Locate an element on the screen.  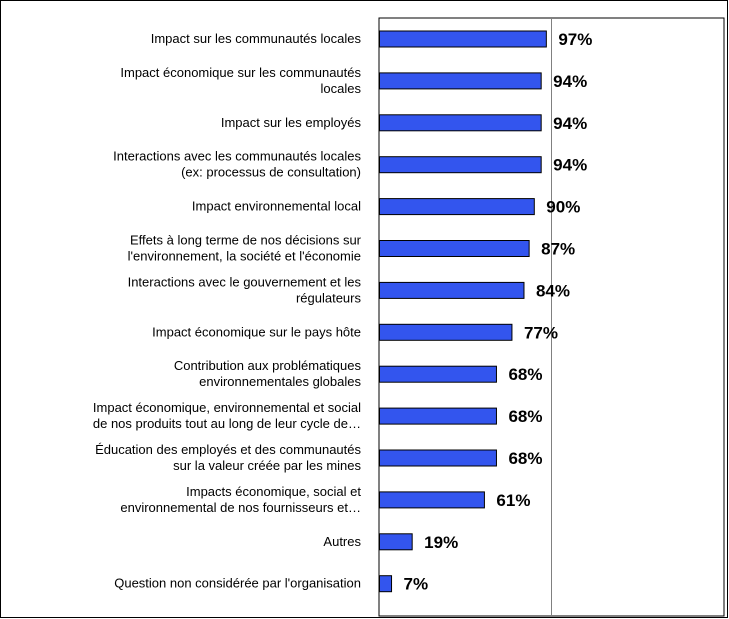
category-label-line: Impact environnemental local is located at coordinates (276, 206).